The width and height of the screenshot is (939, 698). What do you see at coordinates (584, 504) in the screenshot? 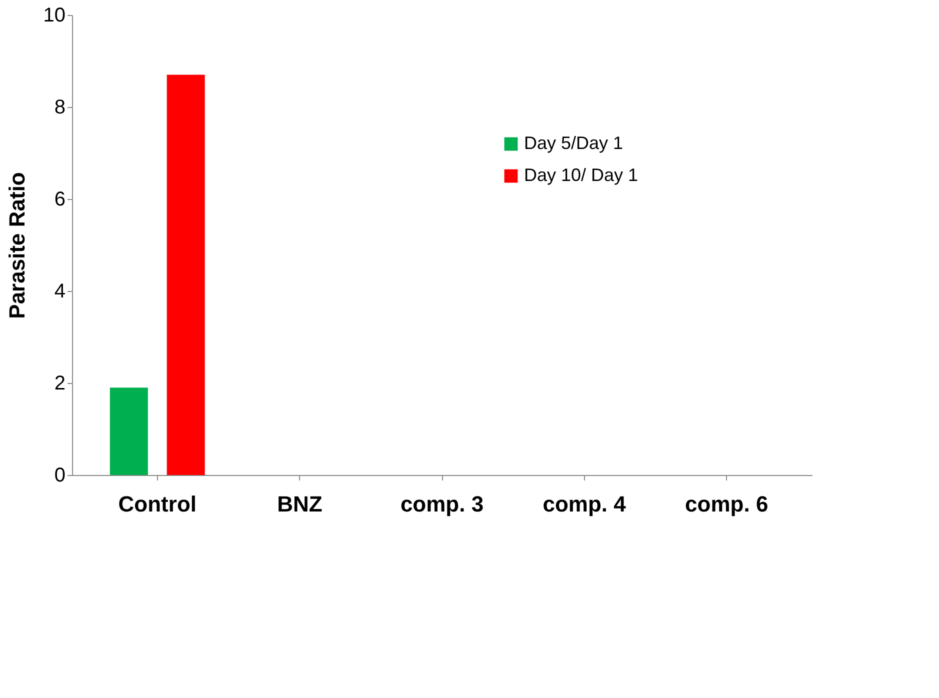
I see `x-tick-label: comp. 4` at bounding box center [584, 504].